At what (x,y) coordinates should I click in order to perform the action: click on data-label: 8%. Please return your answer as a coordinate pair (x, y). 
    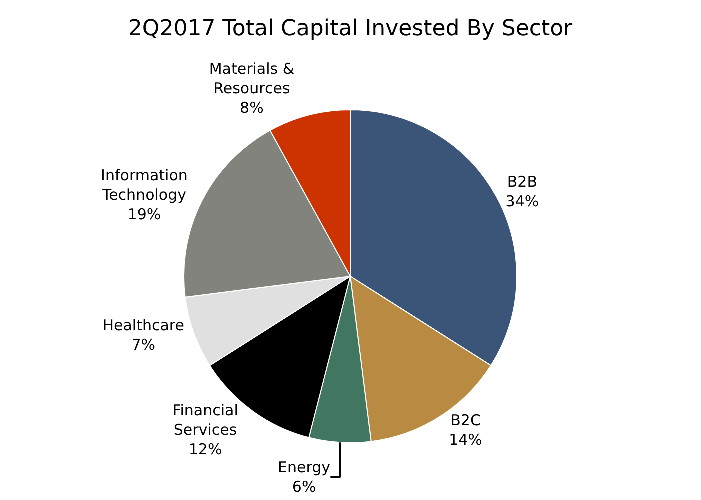
    Looking at the image, I should click on (252, 107).